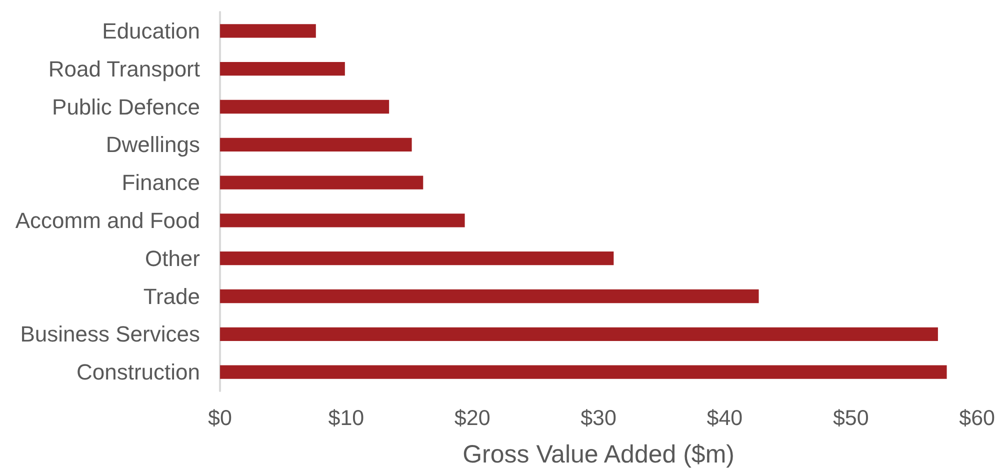 The image size is (998, 472). Describe the element at coordinates (724, 418) in the screenshot. I see `x-tick-label: $40` at that location.